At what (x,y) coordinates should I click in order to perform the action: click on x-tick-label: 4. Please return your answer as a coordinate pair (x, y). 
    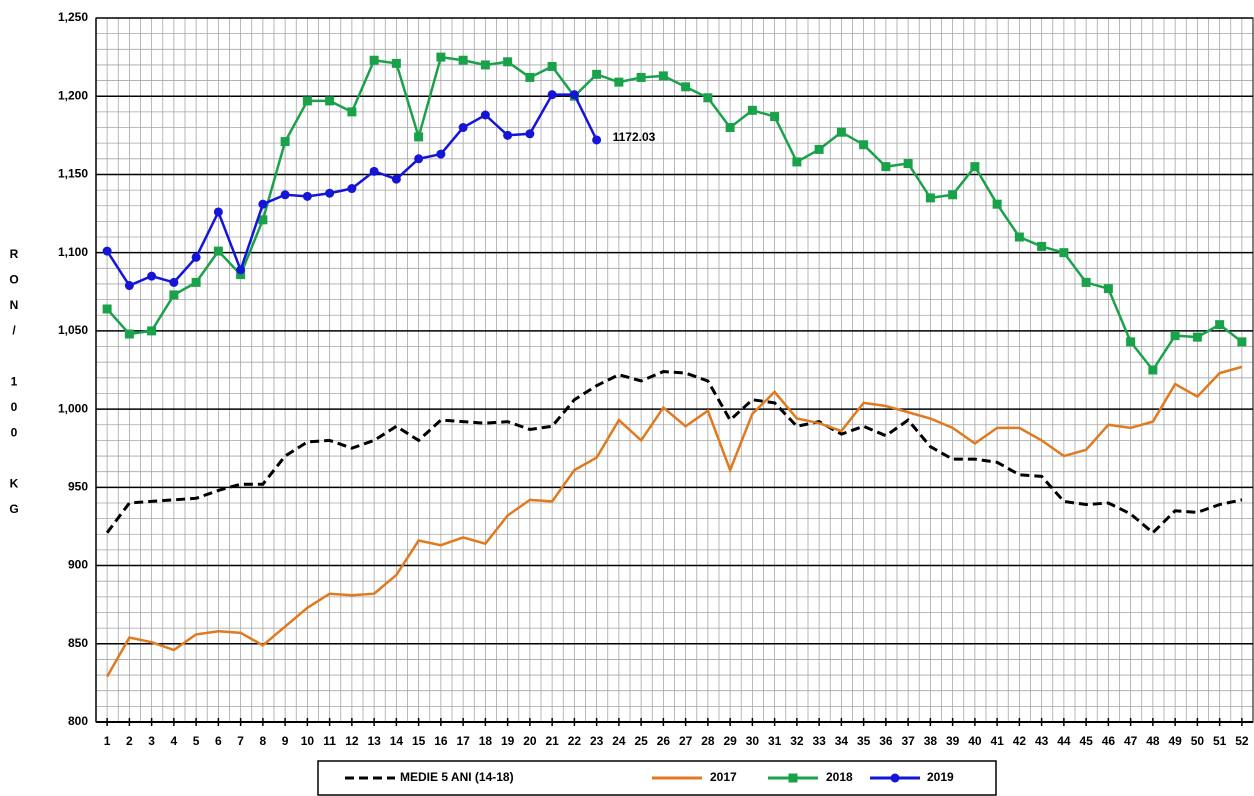
    Looking at the image, I should click on (174, 741).